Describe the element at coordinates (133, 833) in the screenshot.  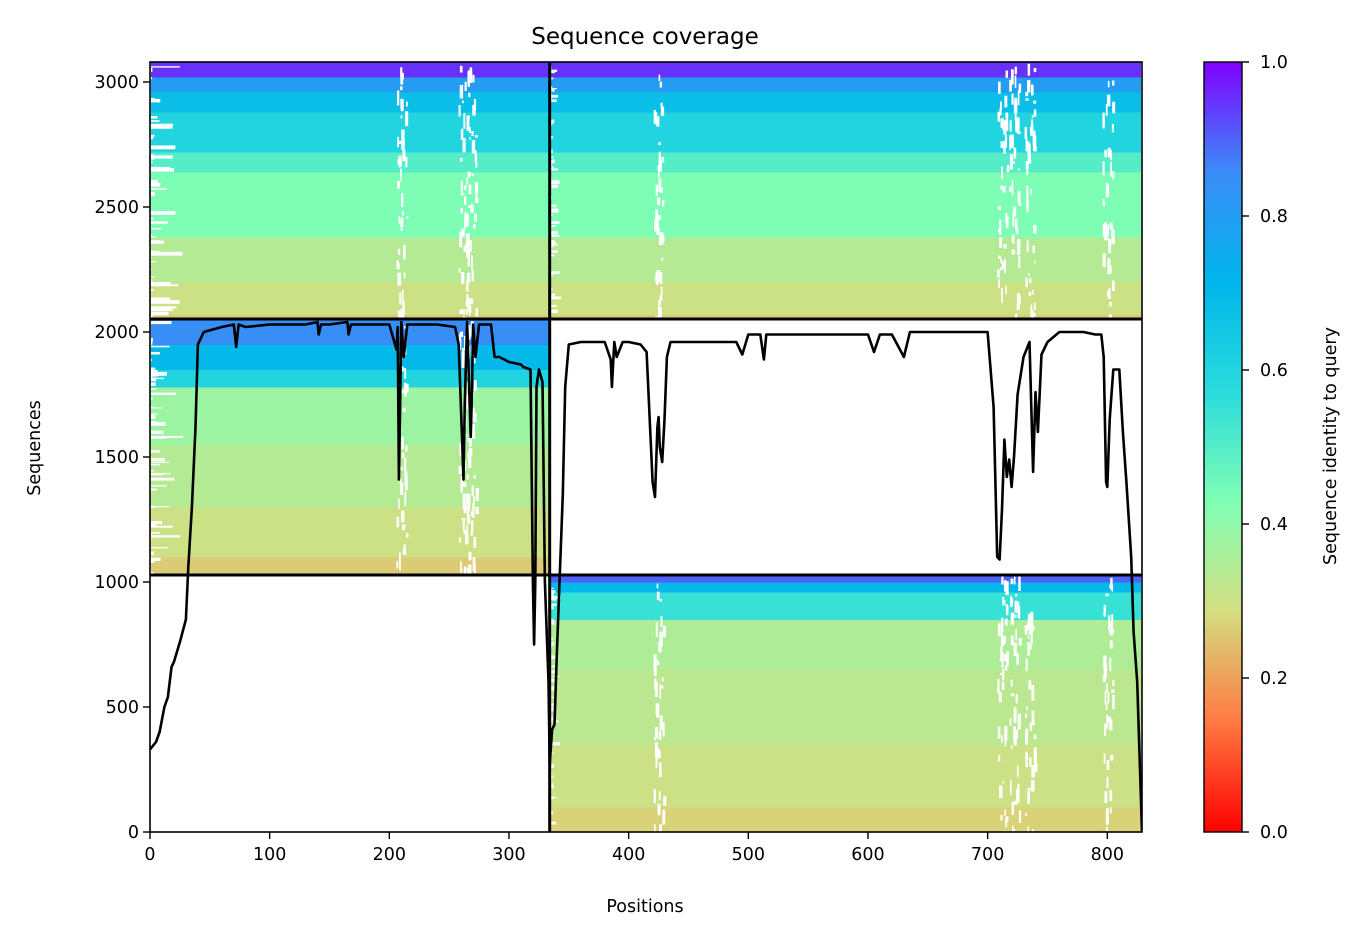
I see `y-tick-label: 0` at that location.